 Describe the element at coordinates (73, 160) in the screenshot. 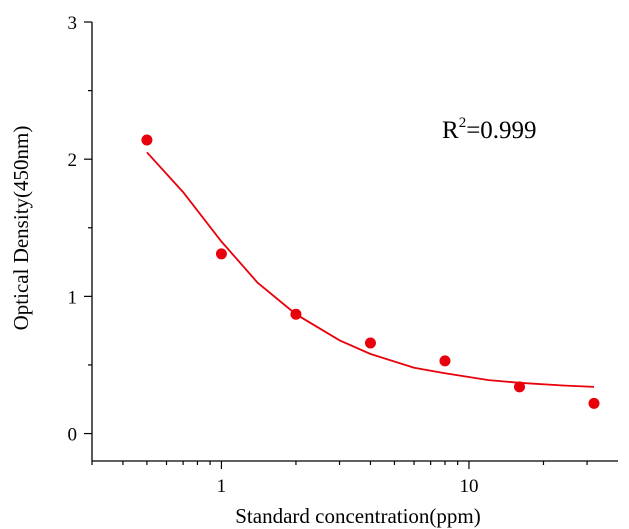

I see `y-tick-label: 2` at that location.